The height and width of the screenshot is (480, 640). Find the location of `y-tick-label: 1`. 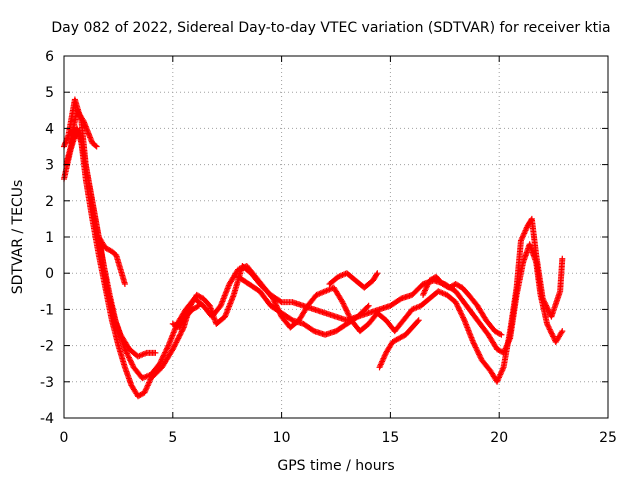

y-tick-label: 1 is located at coordinates (49, 238).